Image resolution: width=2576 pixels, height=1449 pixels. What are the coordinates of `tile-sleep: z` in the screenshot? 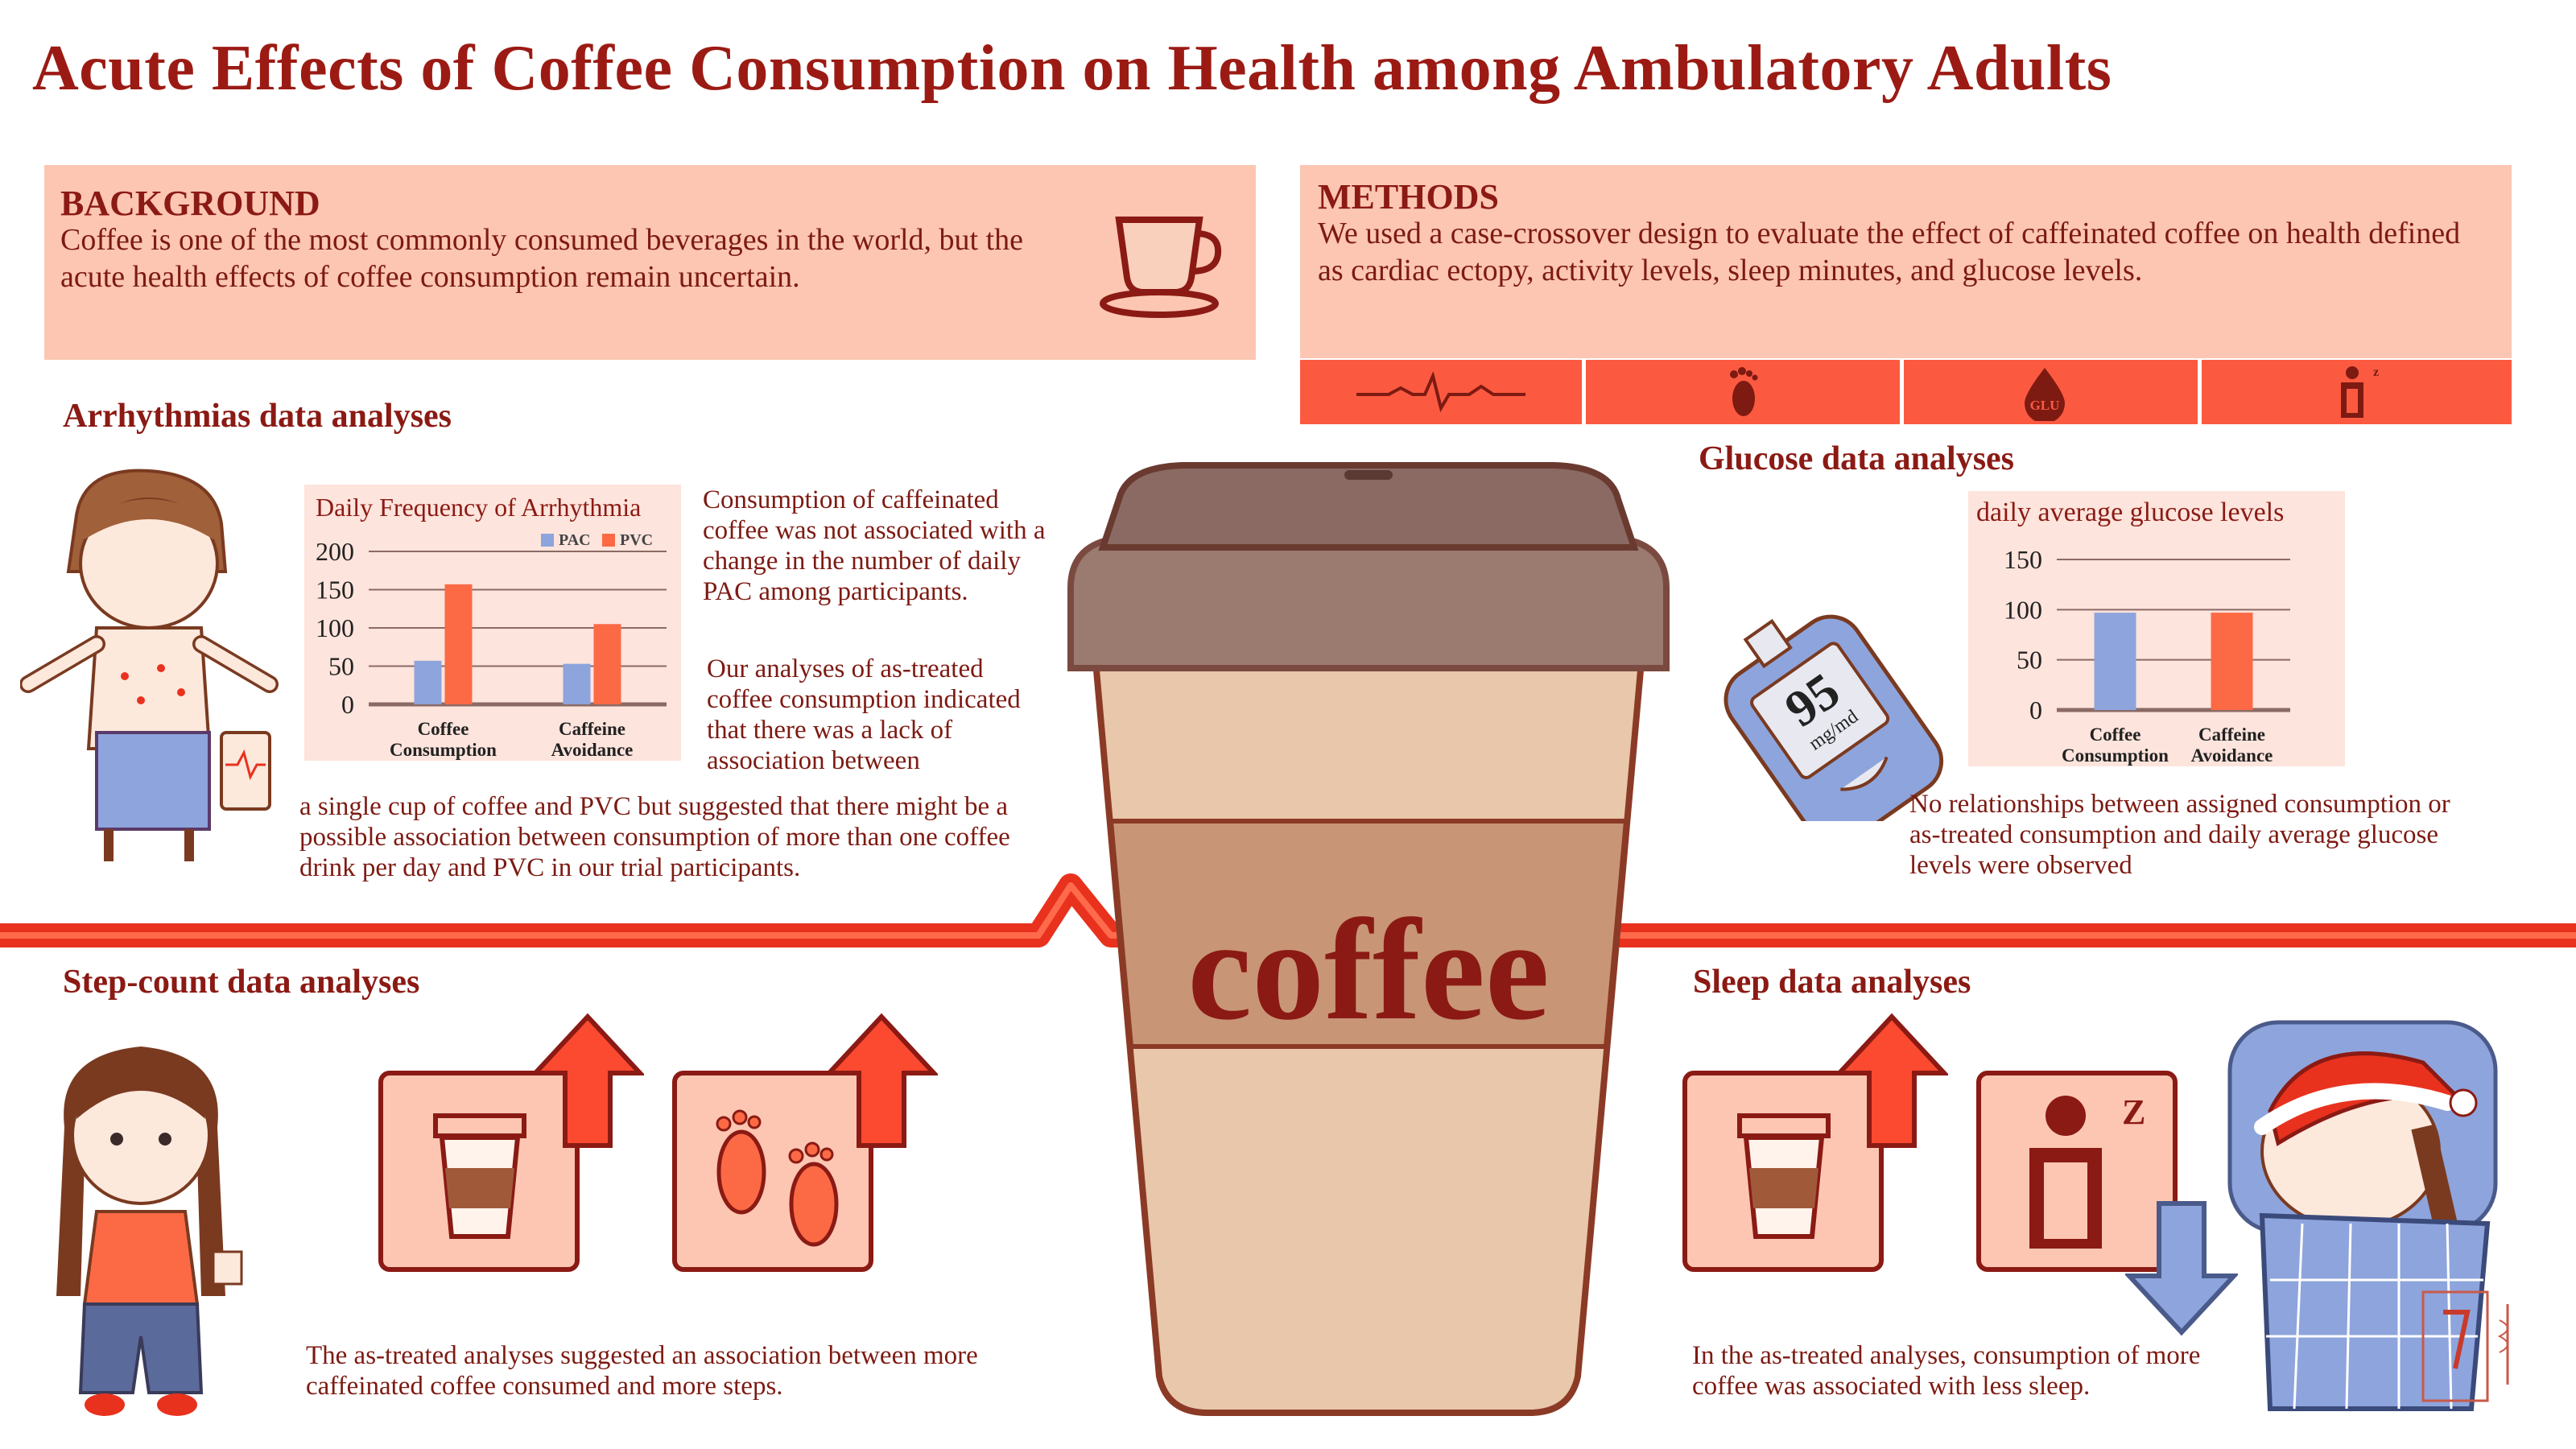 It's located at (2357, 392).